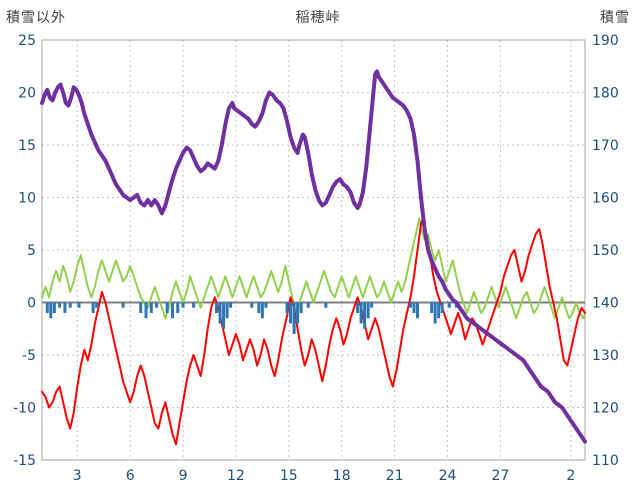  Describe the element at coordinates (183, 476) in the screenshot. I see `x-axis-tick: 9` at that location.